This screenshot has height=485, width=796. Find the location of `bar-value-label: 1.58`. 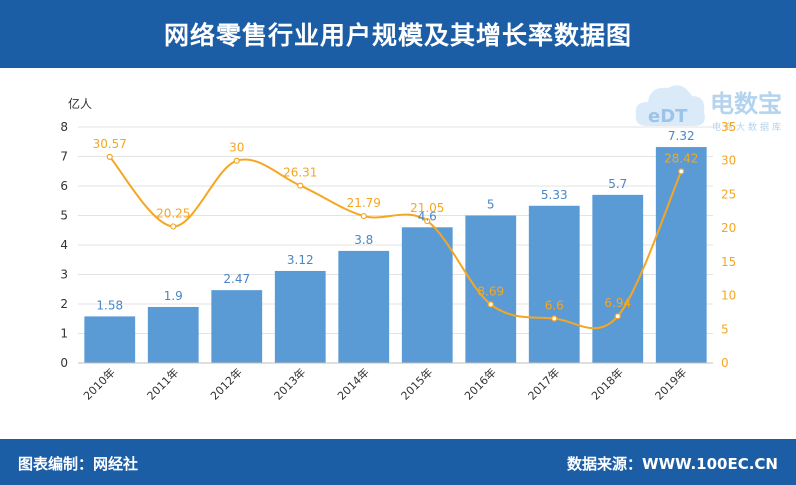

bar-value-label: 1.58 is located at coordinates (109, 305).